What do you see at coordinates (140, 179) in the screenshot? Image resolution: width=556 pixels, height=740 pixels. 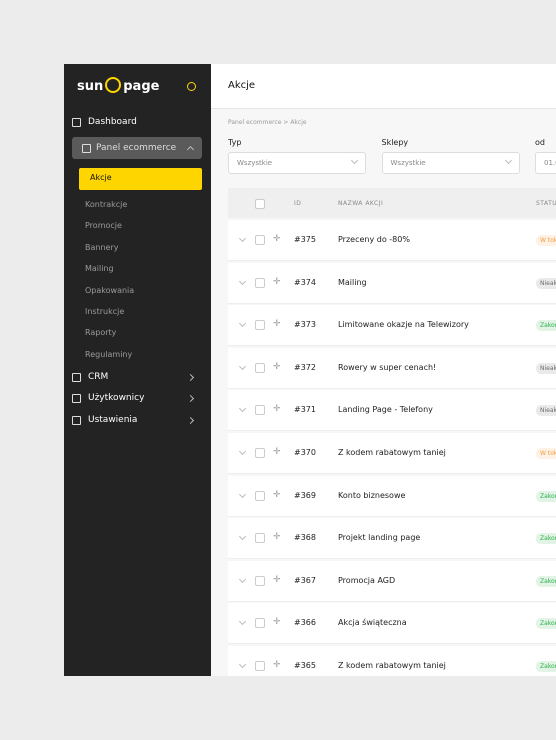 I see `active-item-bg` at bounding box center [140, 179].